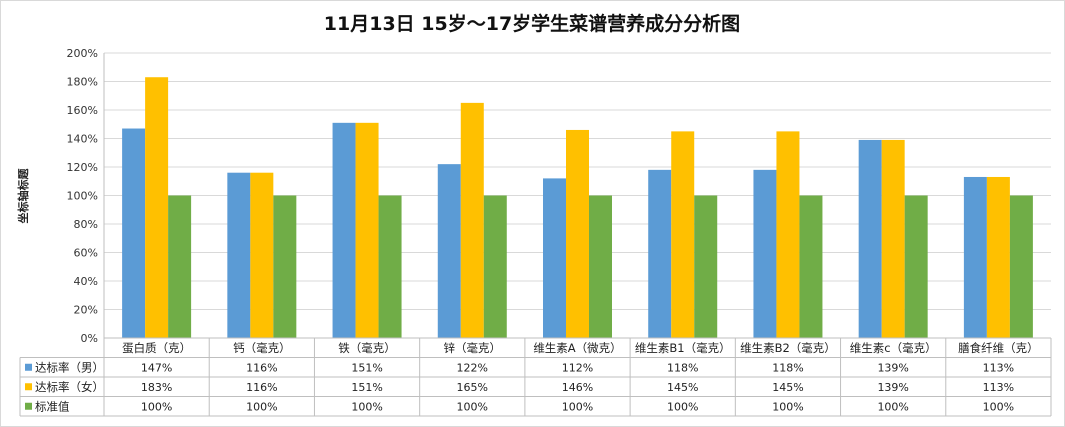 This screenshot has width=1065, height=427. I want to click on legend-entry: 达标率（男）, so click(69, 367).